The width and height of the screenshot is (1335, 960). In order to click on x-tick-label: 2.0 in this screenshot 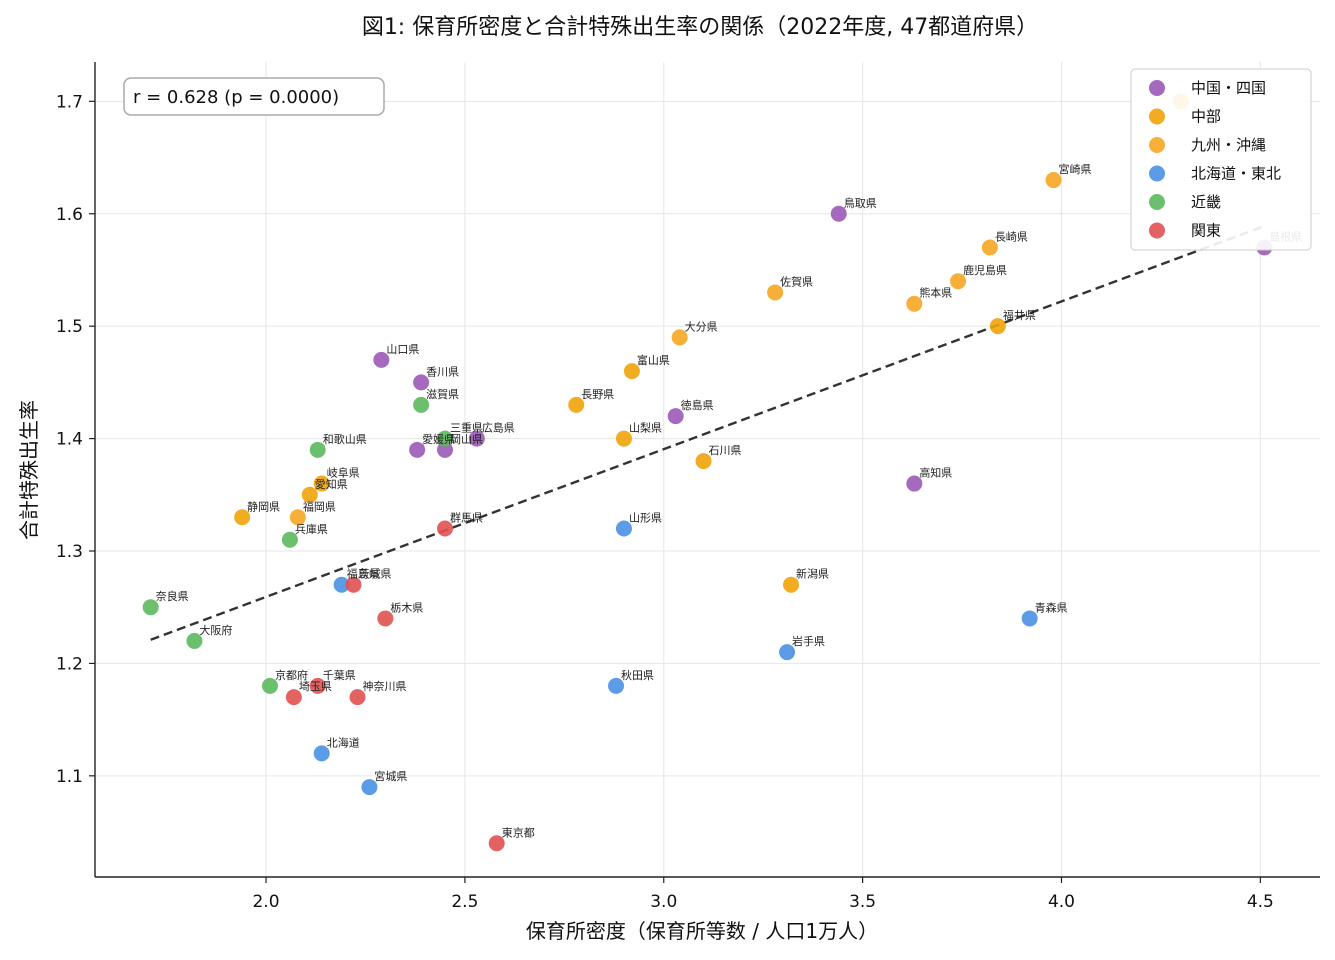, I will do `click(265, 902)`.